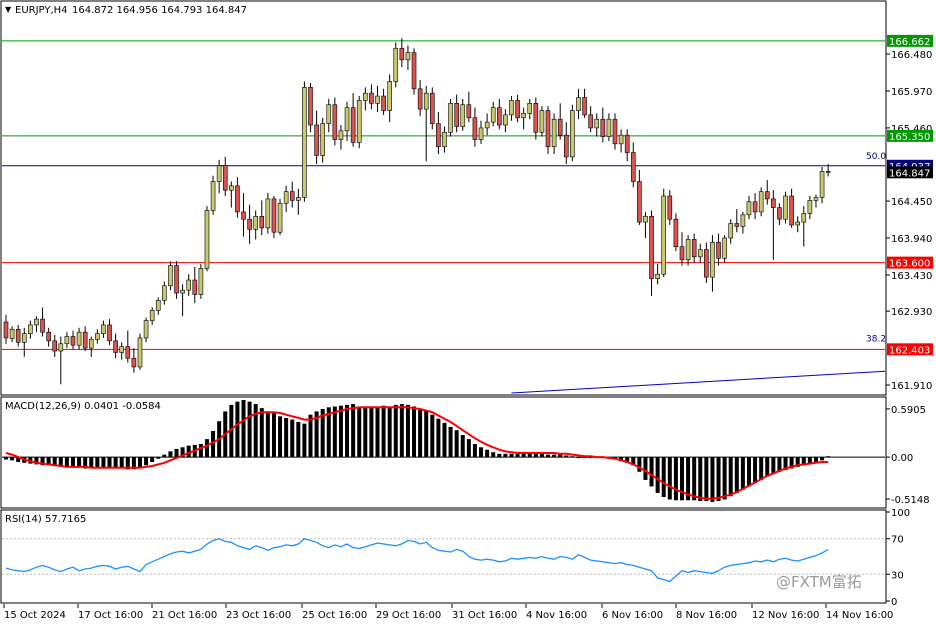  What do you see at coordinates (706, 615) in the screenshot?
I see `time-tick-label: 8 Nov 16:00` at bounding box center [706, 615].